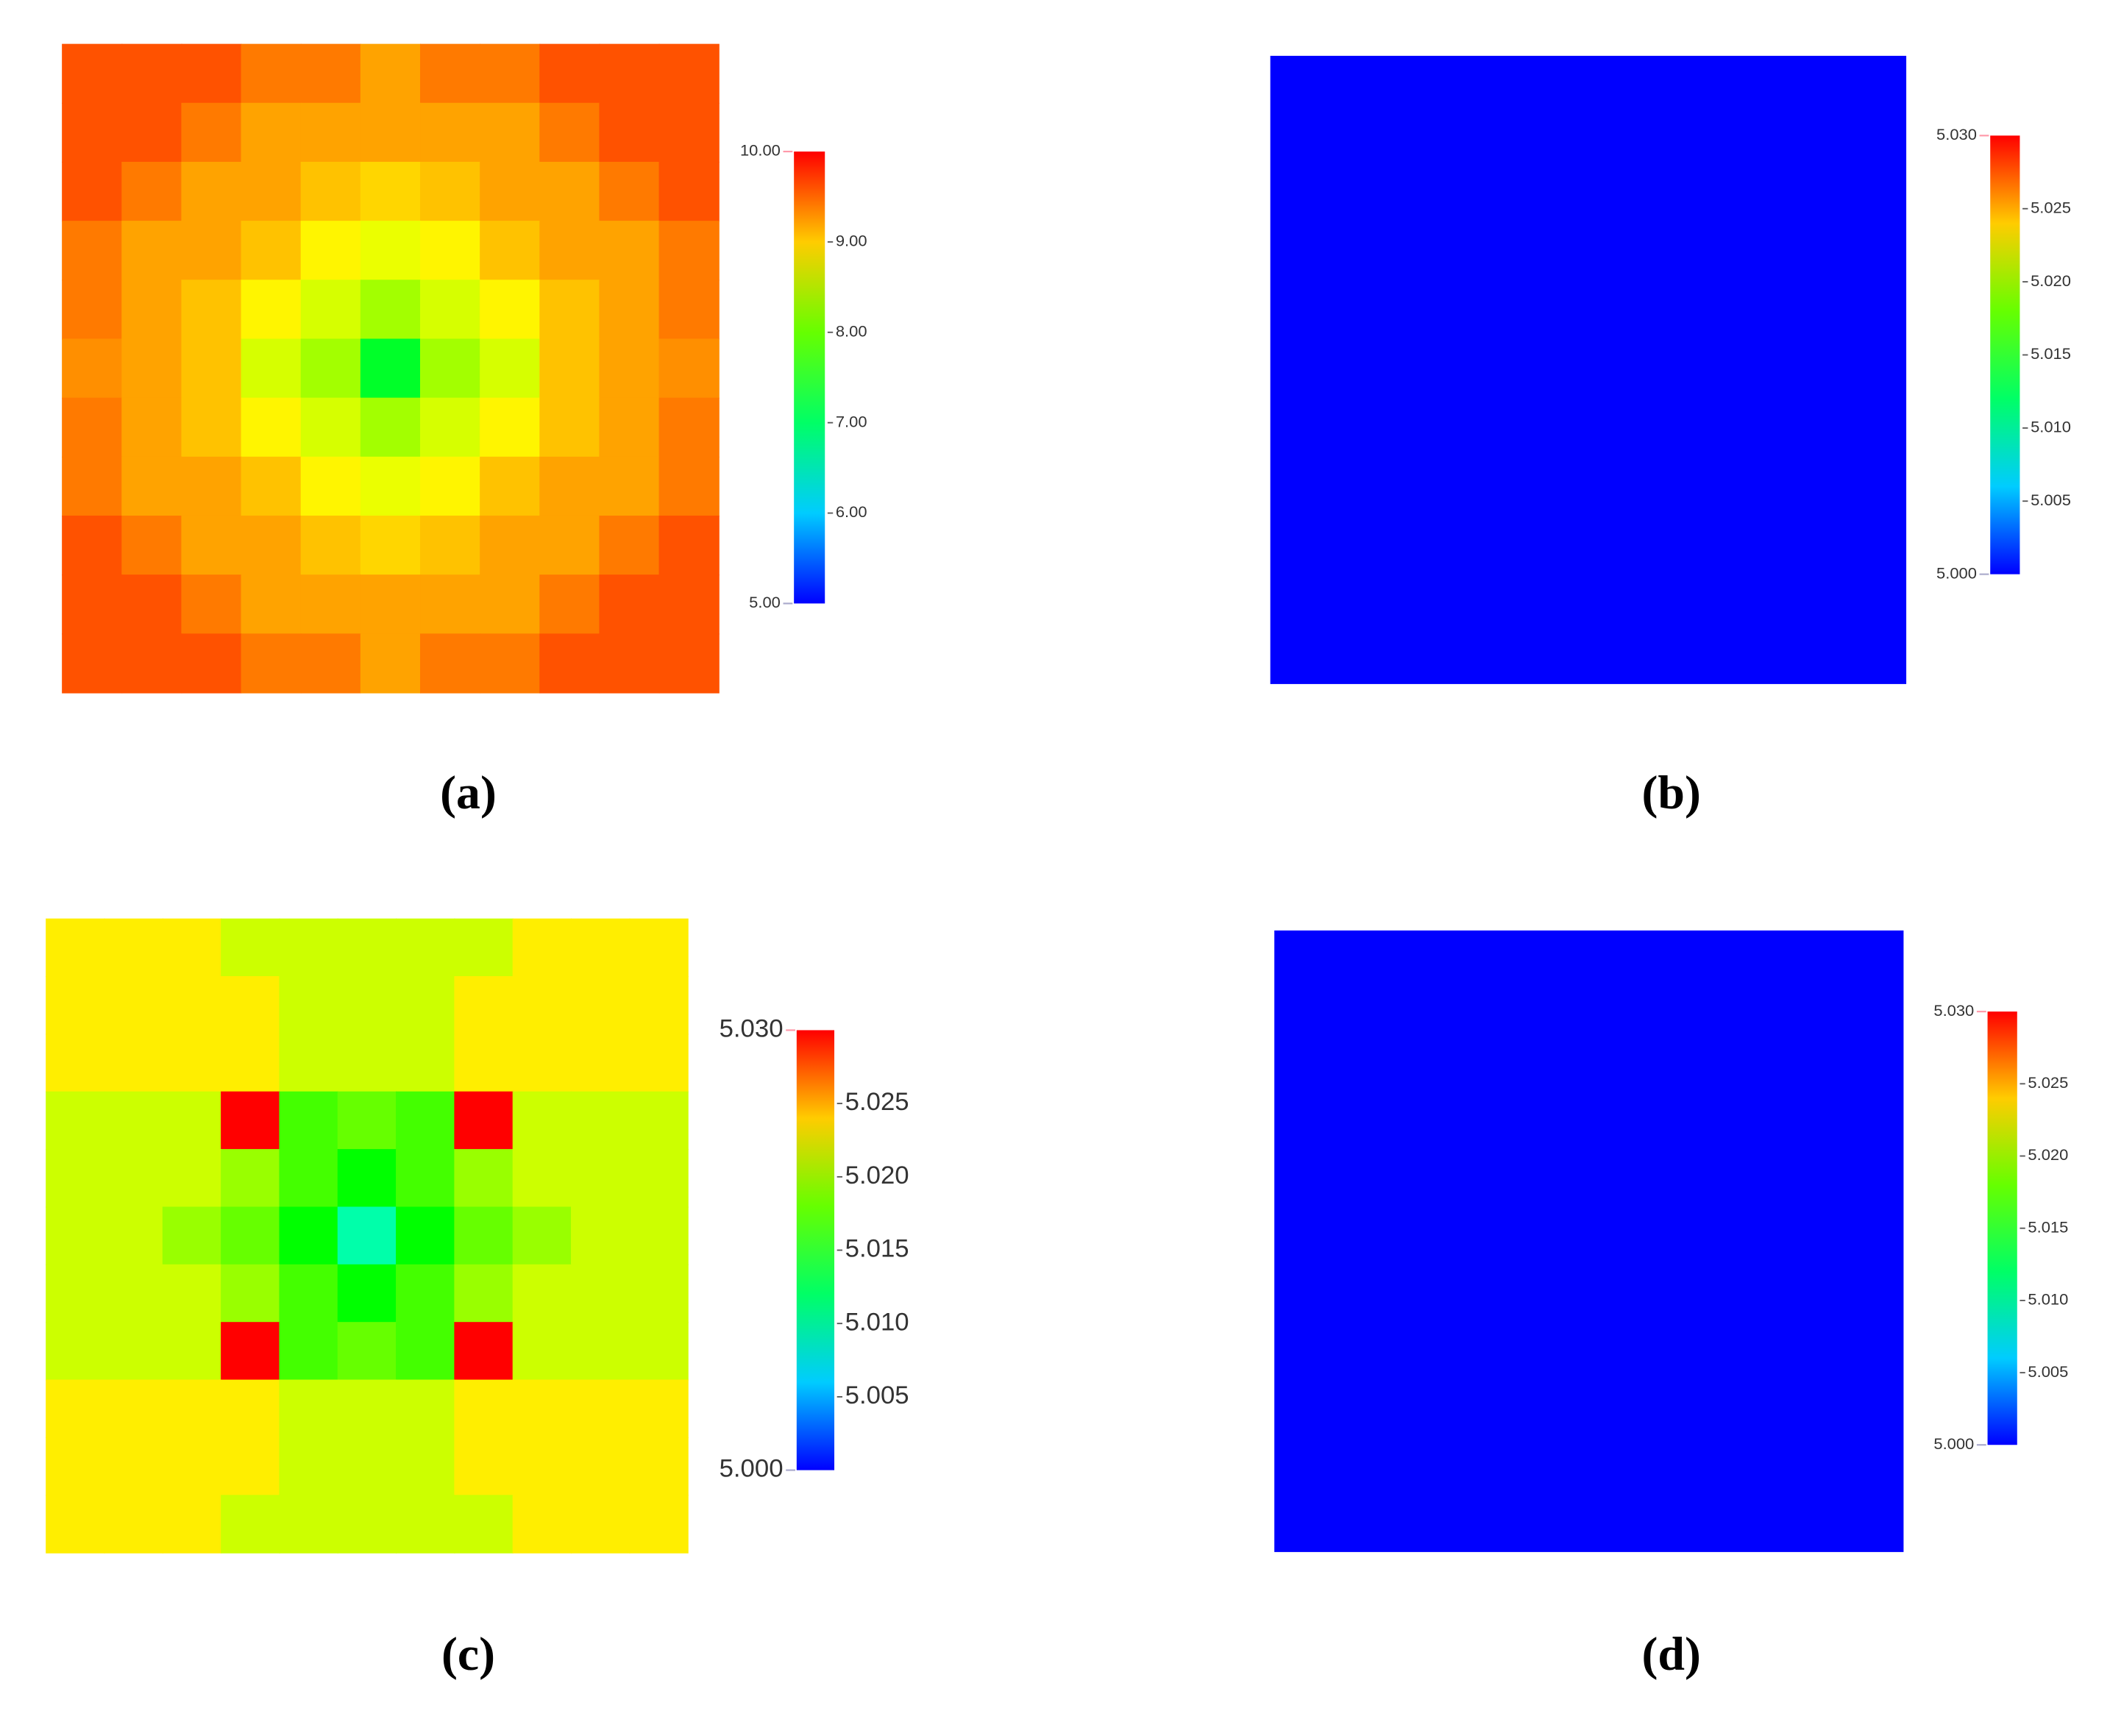 The height and width of the screenshot is (1736, 2110). Describe the element at coordinates (2051, 208) in the screenshot. I see `colorbar-tick-label: 5.025` at that location.